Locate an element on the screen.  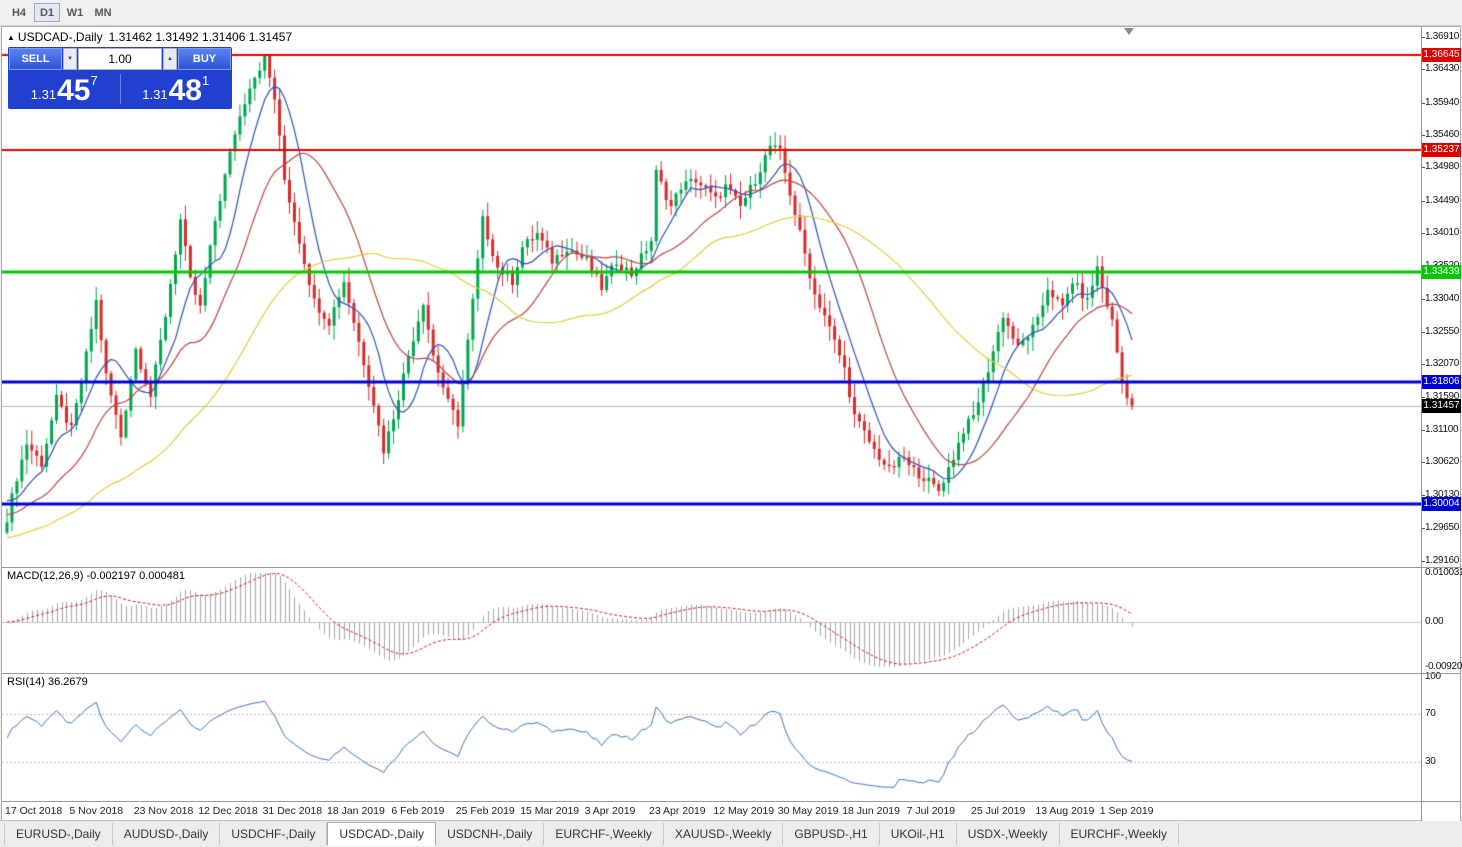
date-label: 25 Feb 2019 is located at coordinates (485, 811).